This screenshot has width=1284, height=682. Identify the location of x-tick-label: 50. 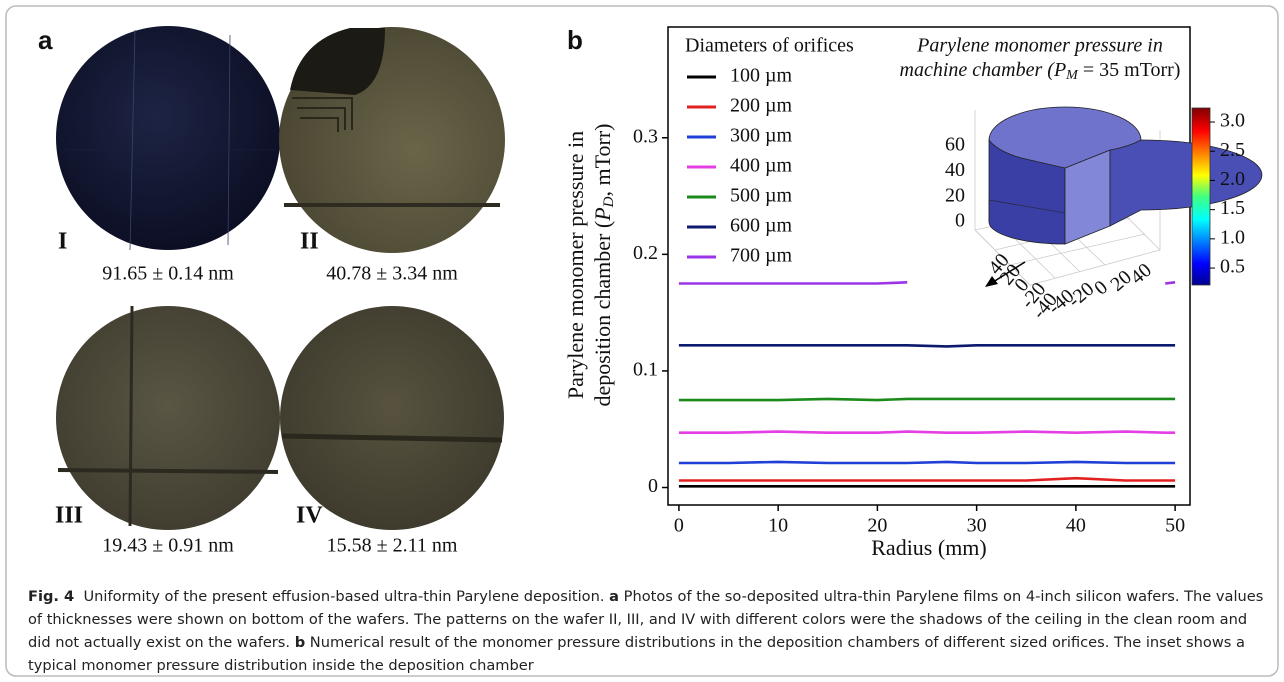
(1175, 526).